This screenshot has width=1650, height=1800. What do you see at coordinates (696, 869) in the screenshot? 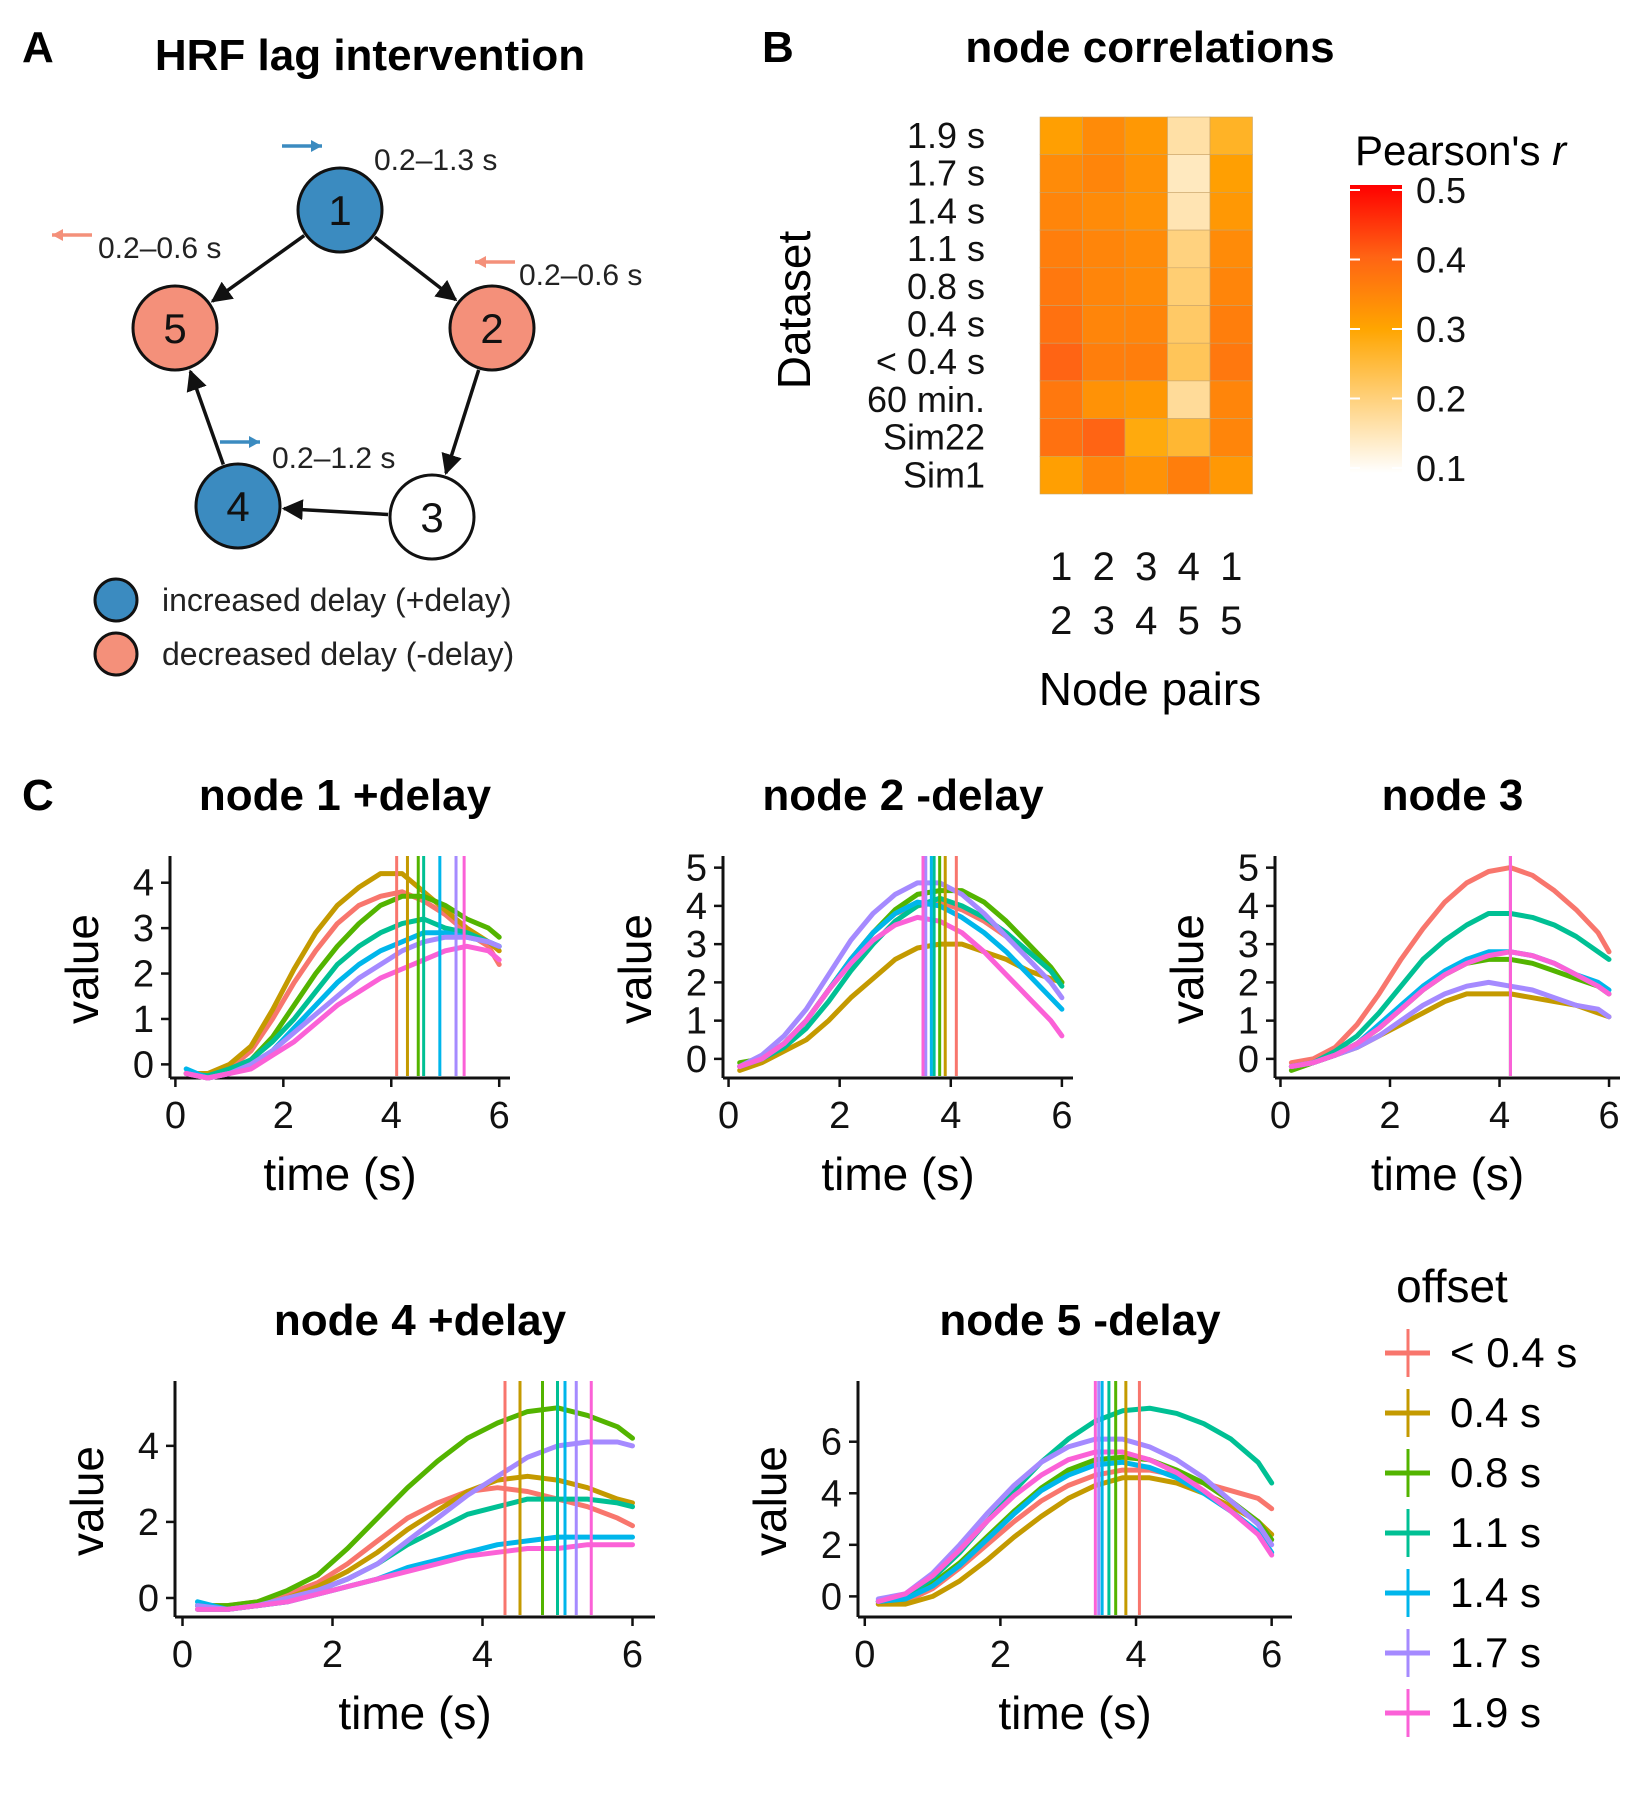
I see `y-tick-label: 5` at bounding box center [696, 869].